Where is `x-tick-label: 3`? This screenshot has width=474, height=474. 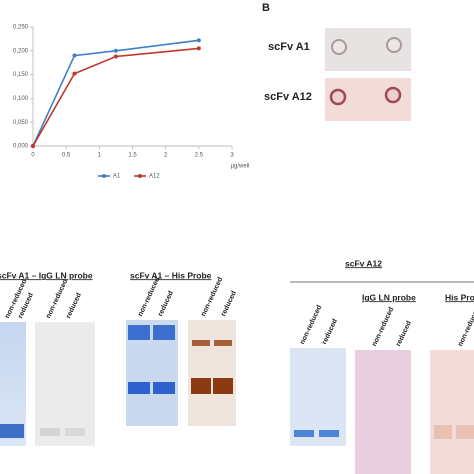 x-tick-label: 3 is located at coordinates (232, 156).